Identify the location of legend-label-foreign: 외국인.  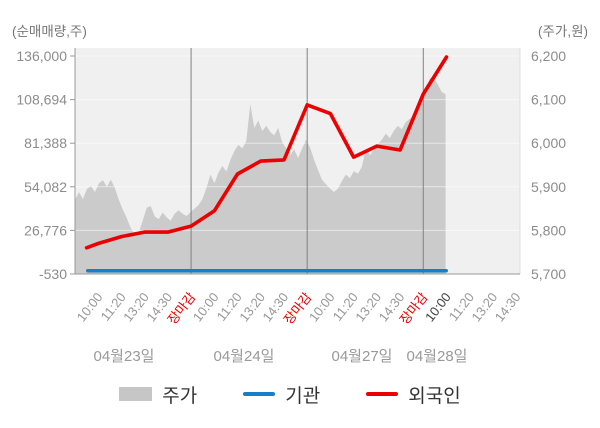
(434, 396).